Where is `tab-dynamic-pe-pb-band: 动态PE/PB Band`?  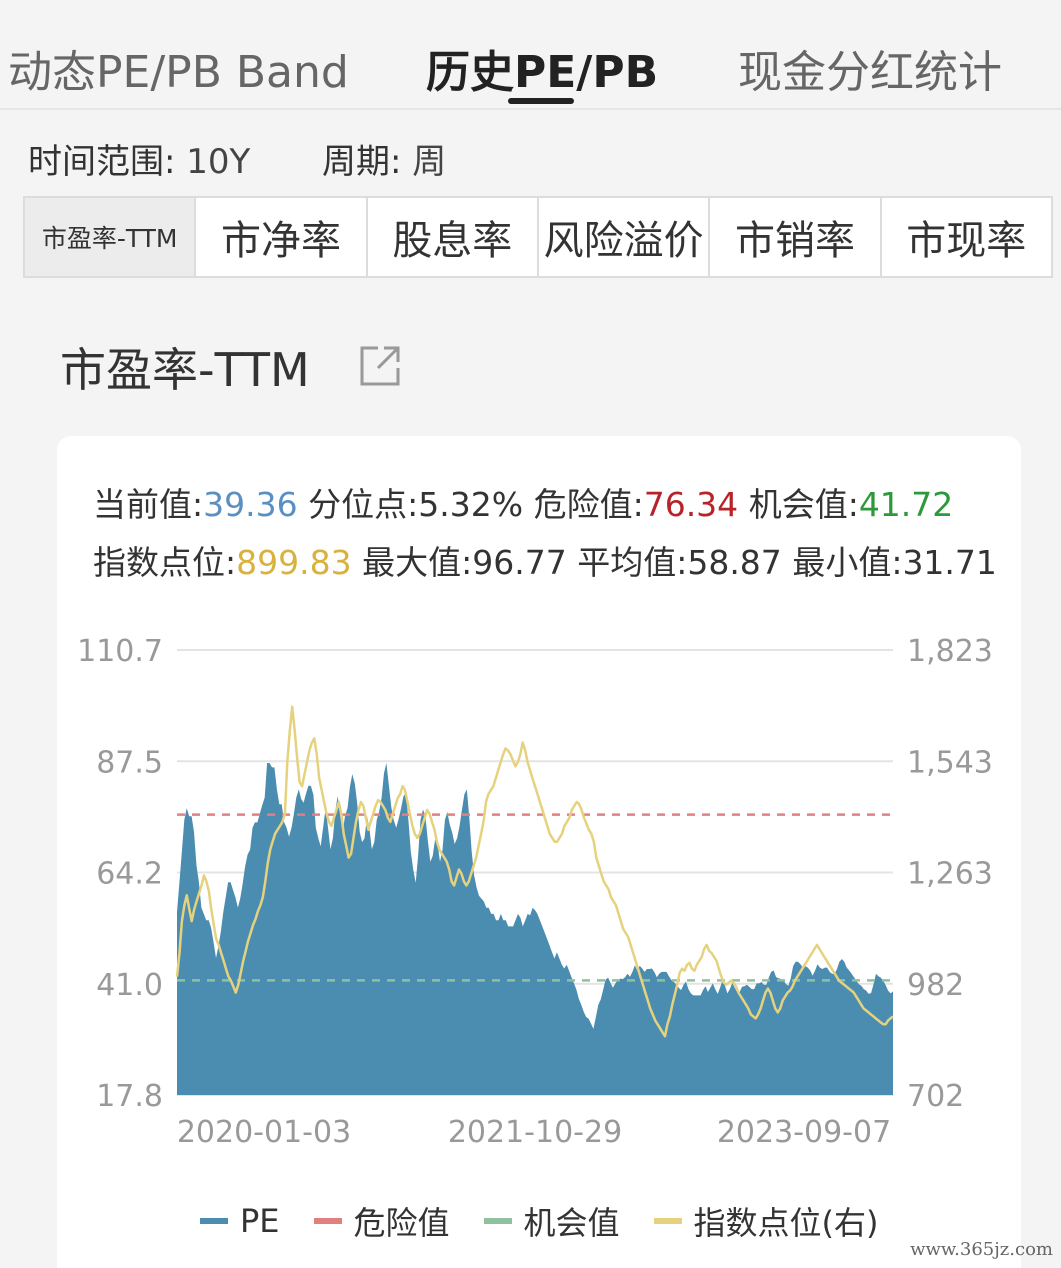 tab-dynamic-pe-pb-band: 动态PE/PB Band is located at coordinates (178, 72).